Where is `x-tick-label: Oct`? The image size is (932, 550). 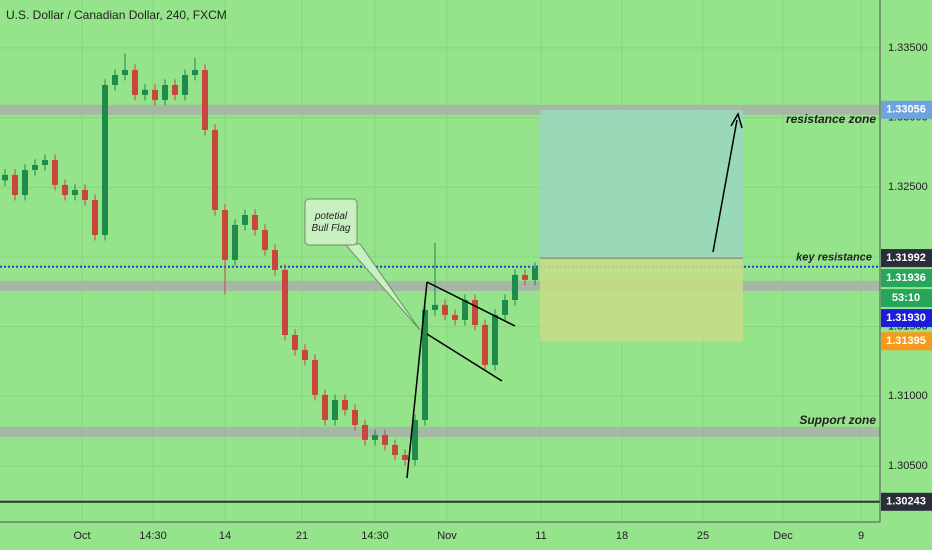 x-tick-label: Oct is located at coordinates (81, 536).